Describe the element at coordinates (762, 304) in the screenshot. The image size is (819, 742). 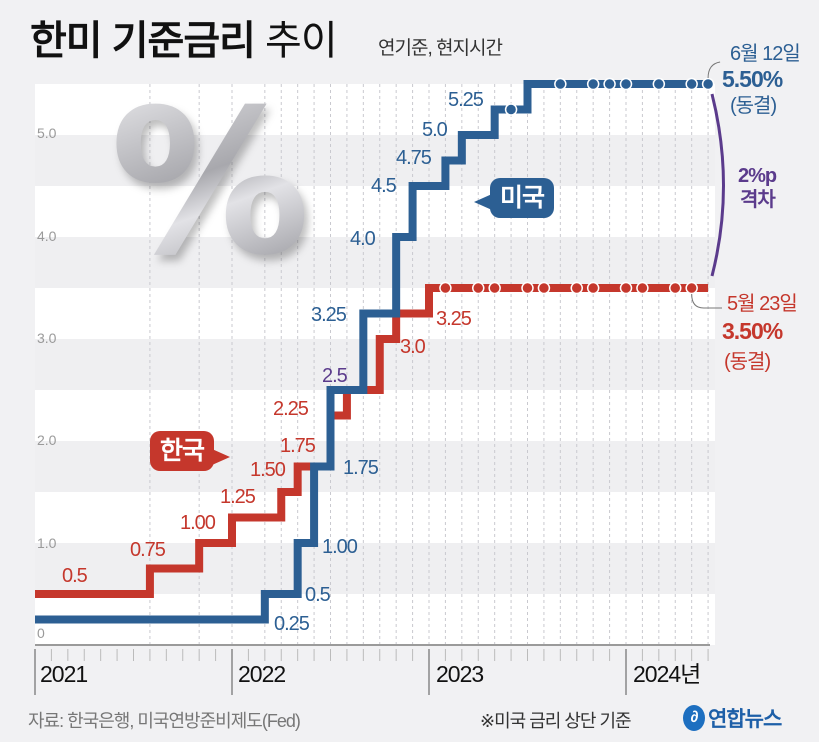
I see `korea-date-label: 5월 23일` at that location.